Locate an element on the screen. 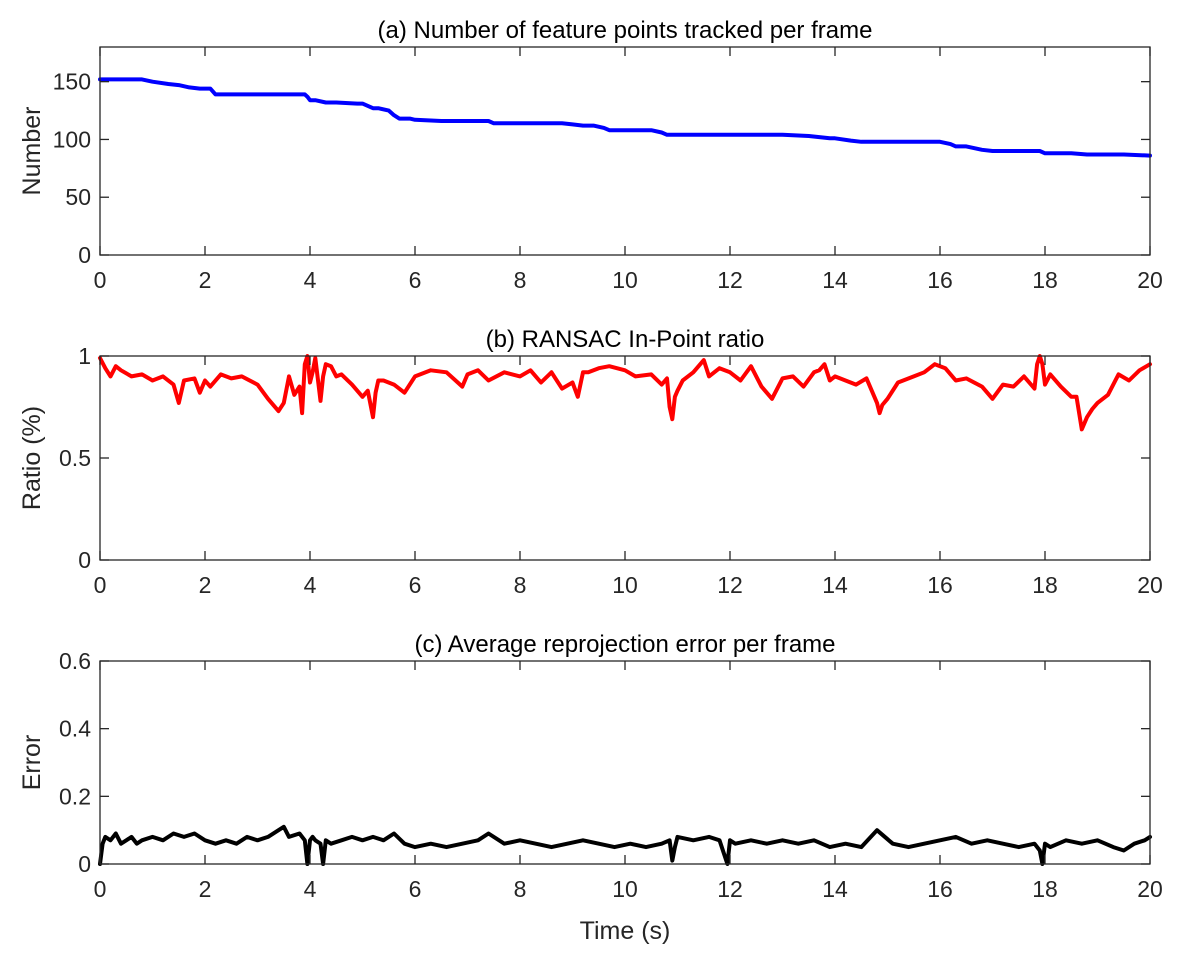  y-tick-label: 1 is located at coordinates (84, 356).